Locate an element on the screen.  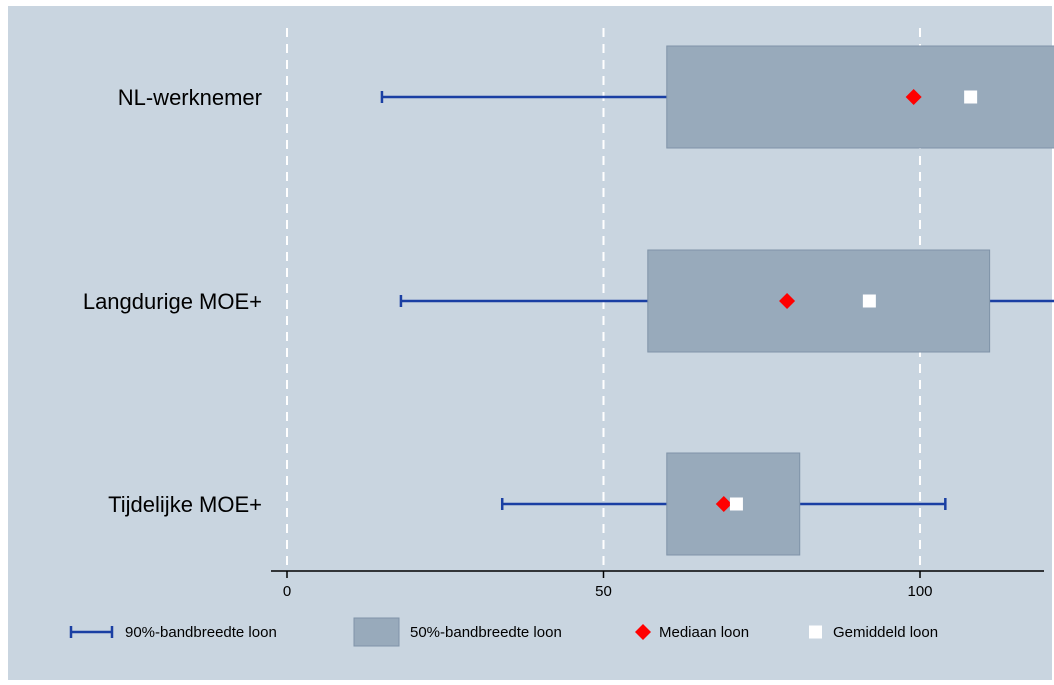
legend-item-90-band: 90%-bandbreedte loon is located at coordinates (173, 632).